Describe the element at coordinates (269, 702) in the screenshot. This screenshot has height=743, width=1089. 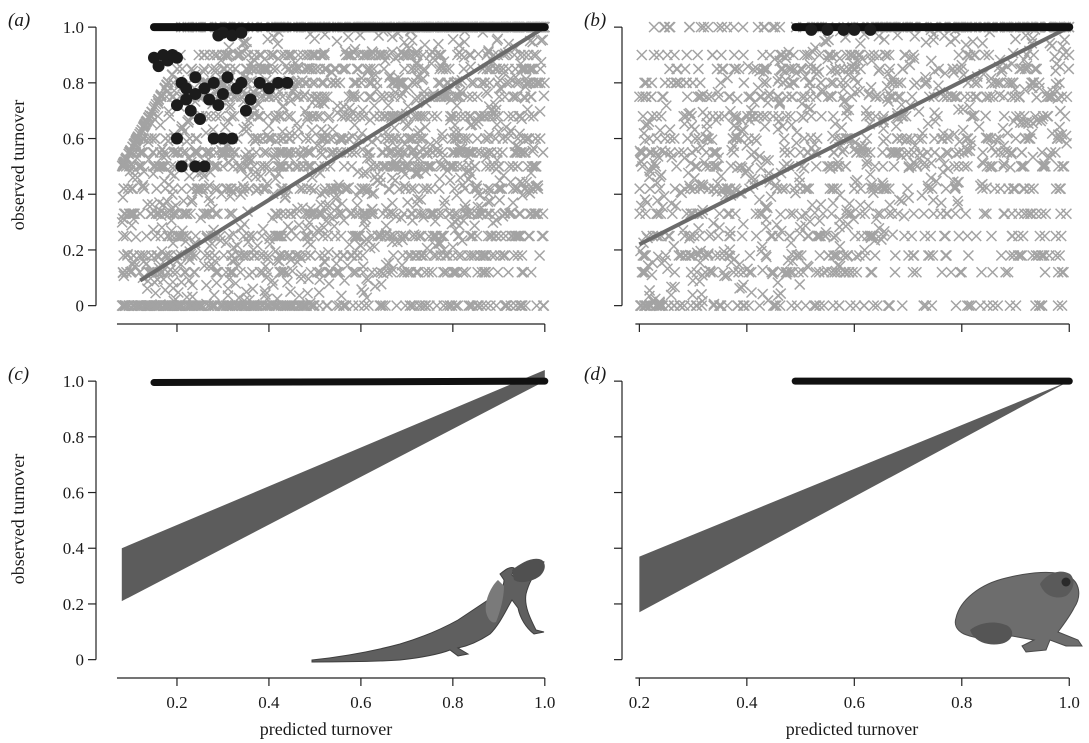
I see `x-tick-label-c: 0.4` at that location.